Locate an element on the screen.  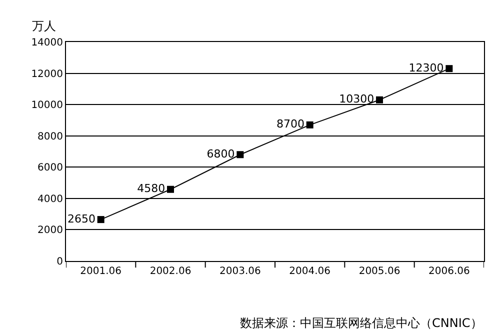
source-note: 数据来源：中国互联网络信息中心（CNNIC） is located at coordinates (361, 323).